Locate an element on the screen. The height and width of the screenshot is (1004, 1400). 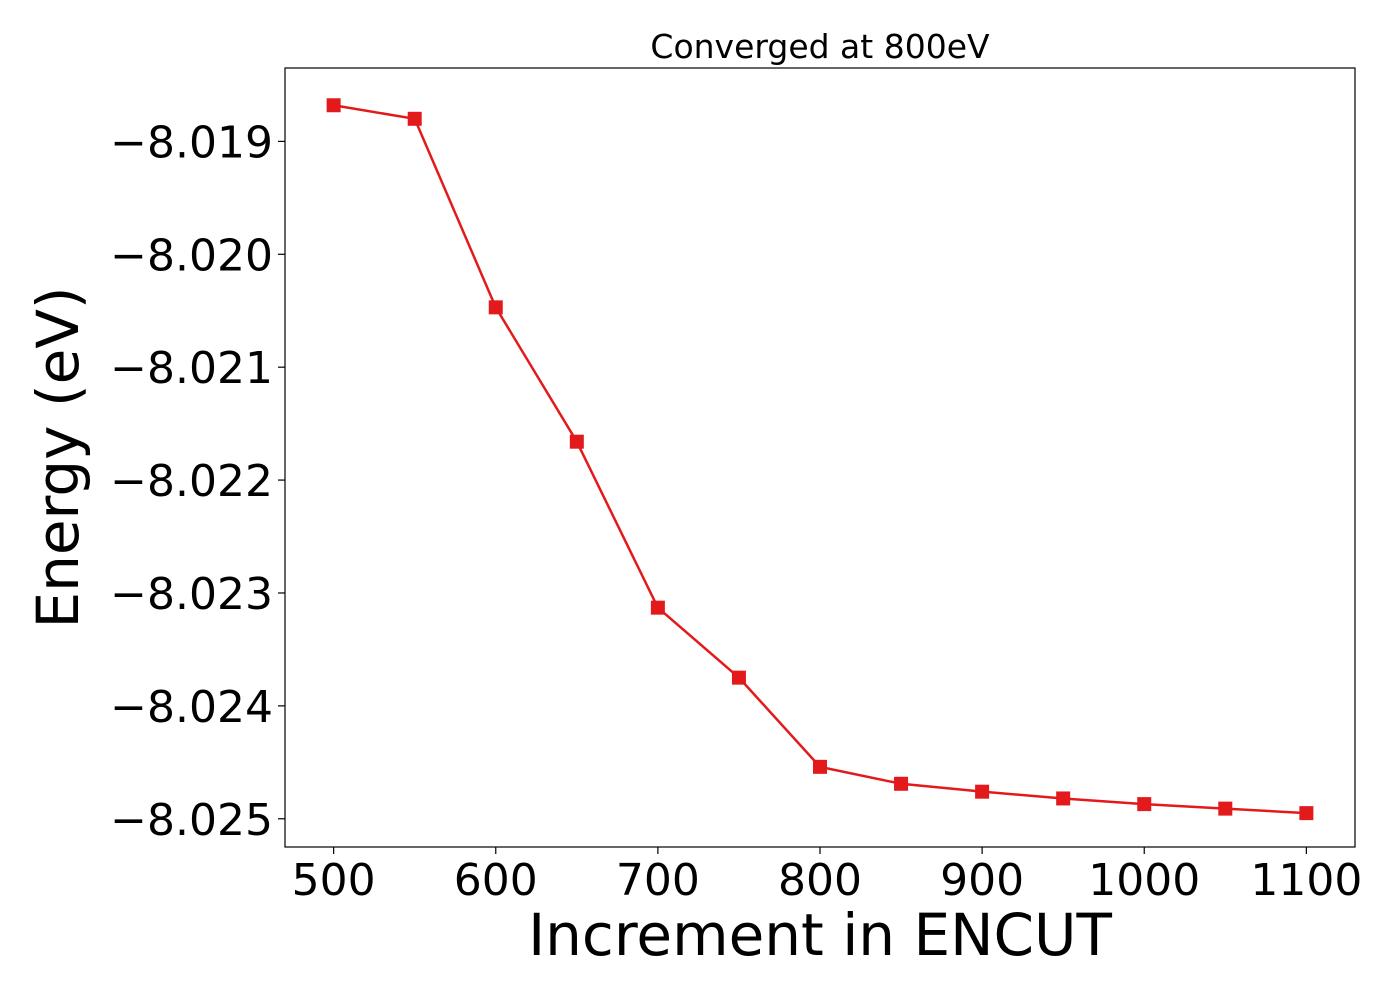
y-tick-label: −8.021 is located at coordinates (191, 368).